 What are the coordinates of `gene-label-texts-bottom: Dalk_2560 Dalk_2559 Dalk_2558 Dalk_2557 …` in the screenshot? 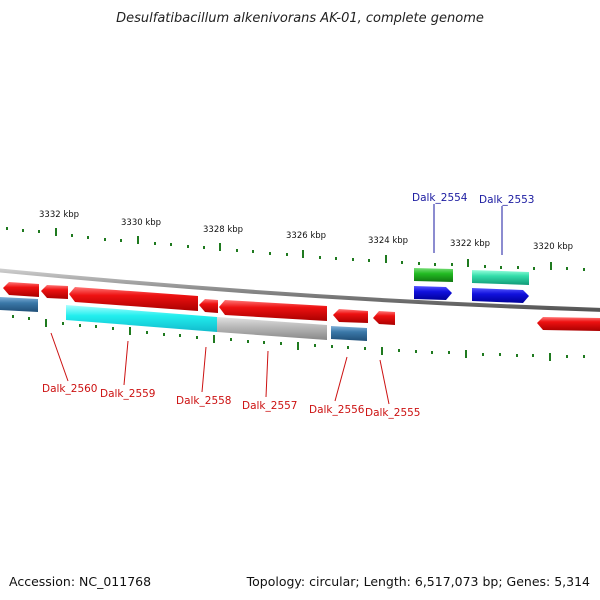 It's located at (231, 401).